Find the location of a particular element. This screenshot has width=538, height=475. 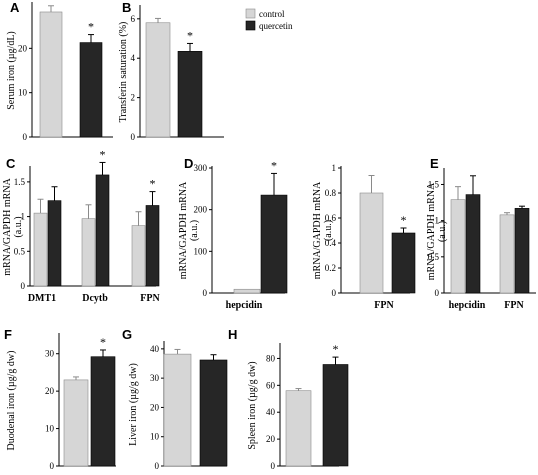

panel-h: H 0 20 40 60 80 Spleen iron (µg/g dw) * is located at coordinates (288, 399).